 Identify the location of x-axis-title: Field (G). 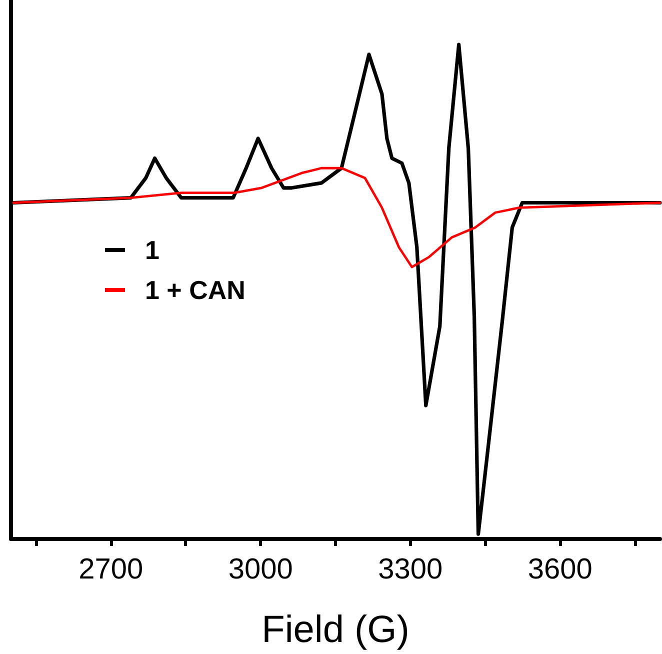
(336, 630).